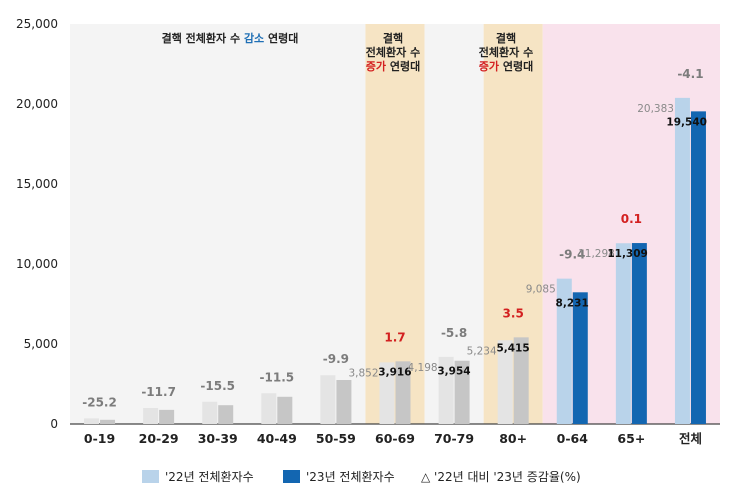 The width and height of the screenshot is (736, 504). Describe the element at coordinates (393, 38) in the screenshot. I see `band-increase-line1: 결핵` at that location.